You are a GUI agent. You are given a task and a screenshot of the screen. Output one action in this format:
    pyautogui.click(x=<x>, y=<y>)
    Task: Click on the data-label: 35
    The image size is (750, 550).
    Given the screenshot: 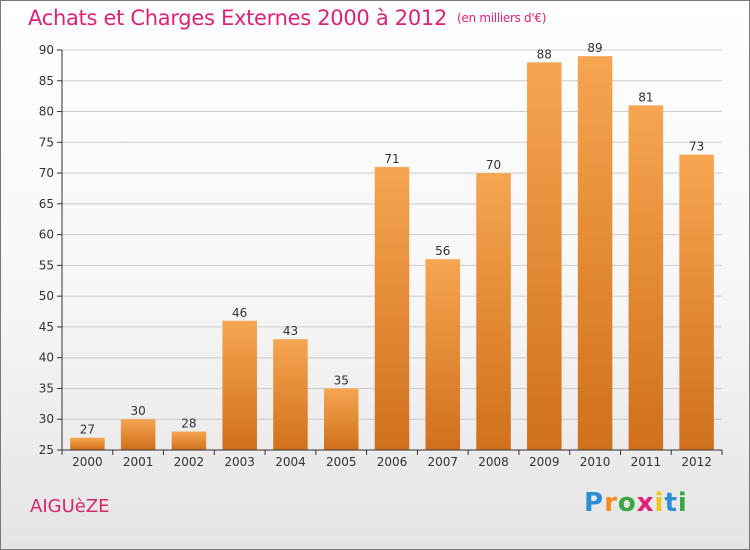 What is the action you would take?
    pyautogui.click(x=341, y=380)
    